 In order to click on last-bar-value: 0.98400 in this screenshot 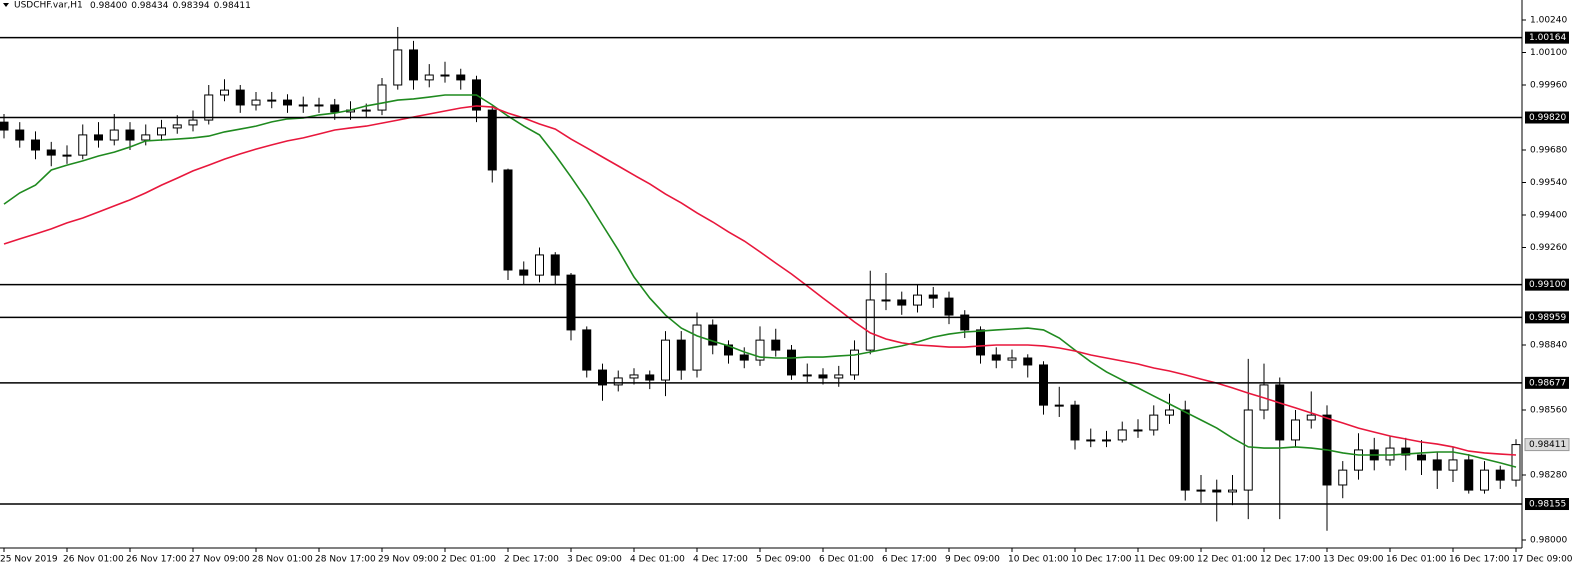, I will do `click(108, 6)`.